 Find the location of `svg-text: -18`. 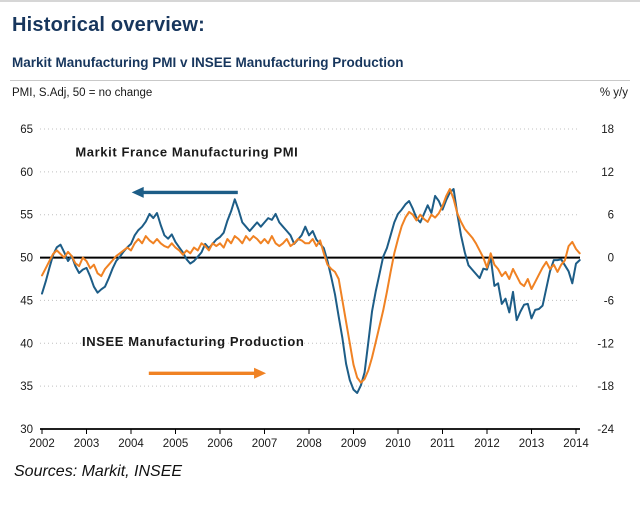

svg-text: -18 is located at coordinates (605, 387).